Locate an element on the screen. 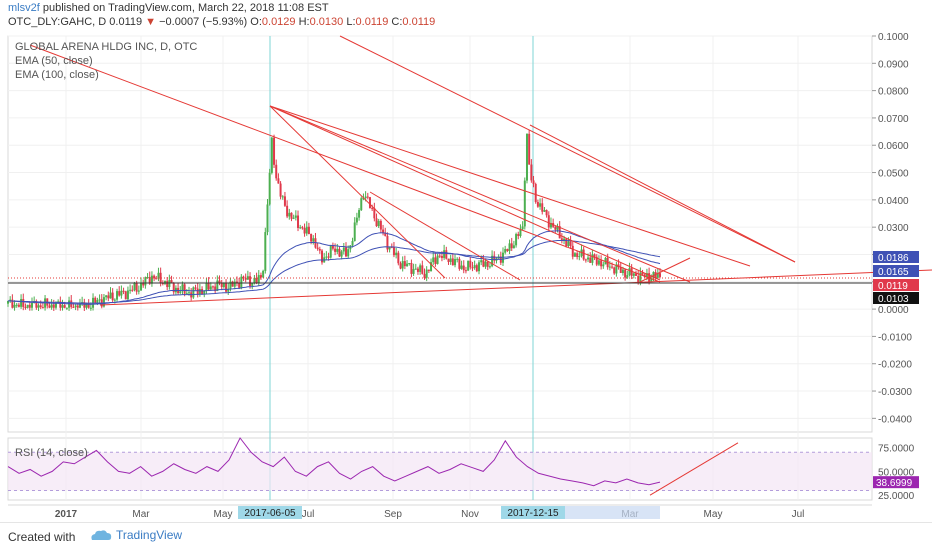  y-tick-label: -0.0400 is located at coordinates (895, 419).